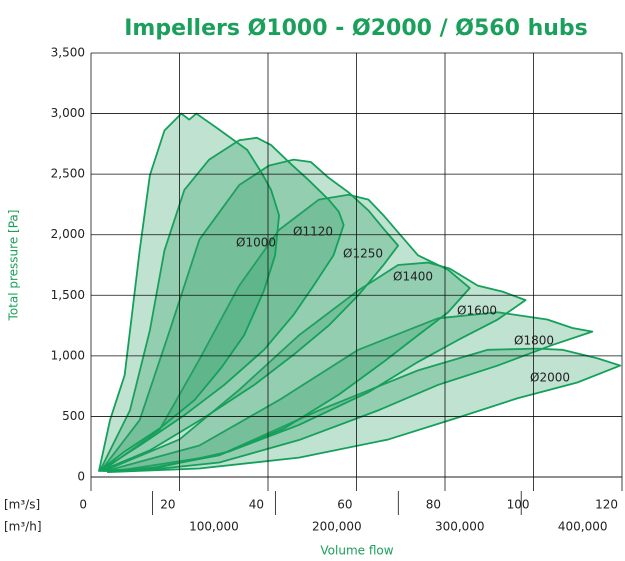 The image size is (625, 561). I want to click on y-tick-label: 500, so click(73, 416).